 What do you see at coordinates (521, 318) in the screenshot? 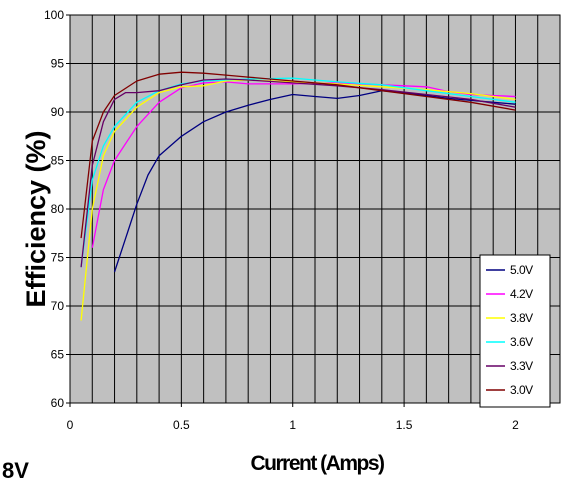
I see `legend-label: 3.8V` at bounding box center [521, 318].